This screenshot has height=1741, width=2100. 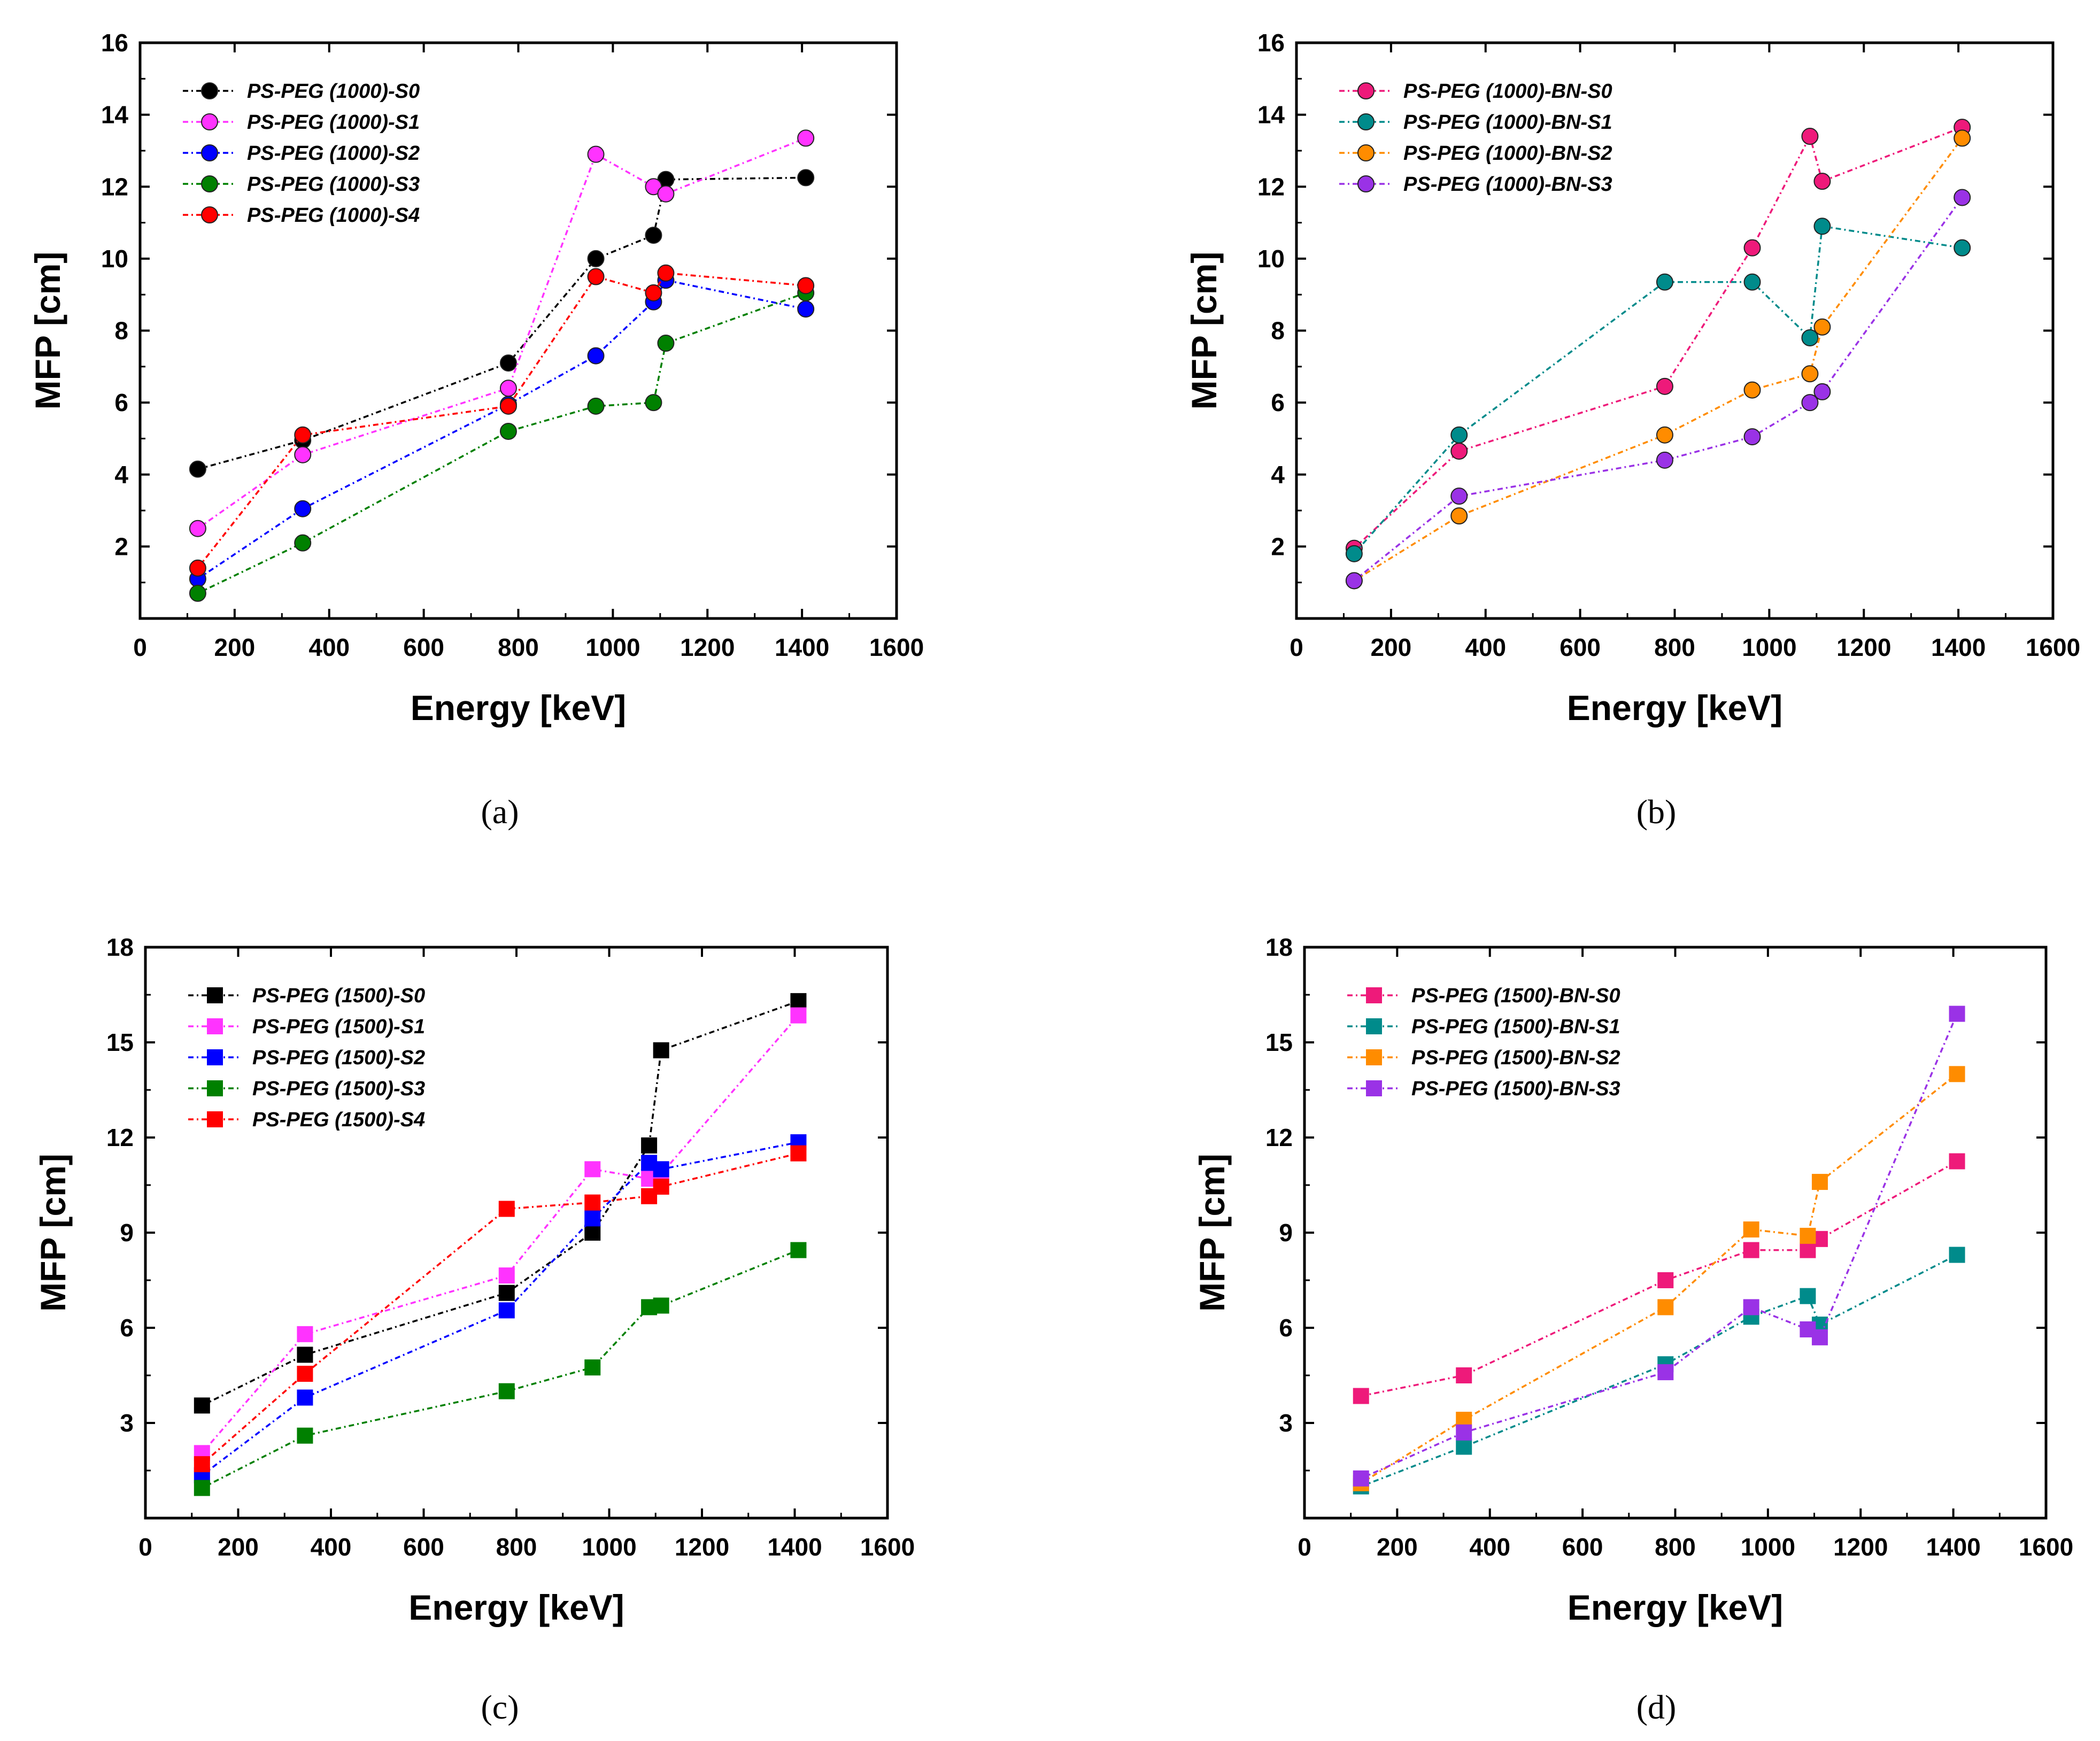 What do you see at coordinates (120, 1042) in the screenshot?
I see `y-tick-label: 15` at bounding box center [120, 1042].